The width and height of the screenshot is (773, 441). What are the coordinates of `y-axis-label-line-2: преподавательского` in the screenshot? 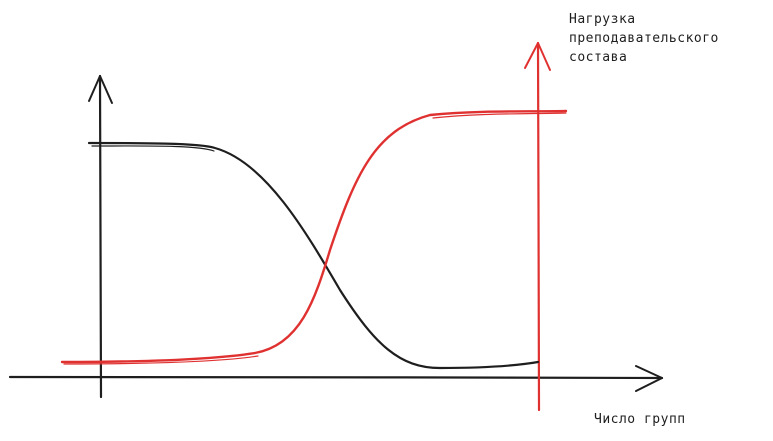 It's located at (644, 38).